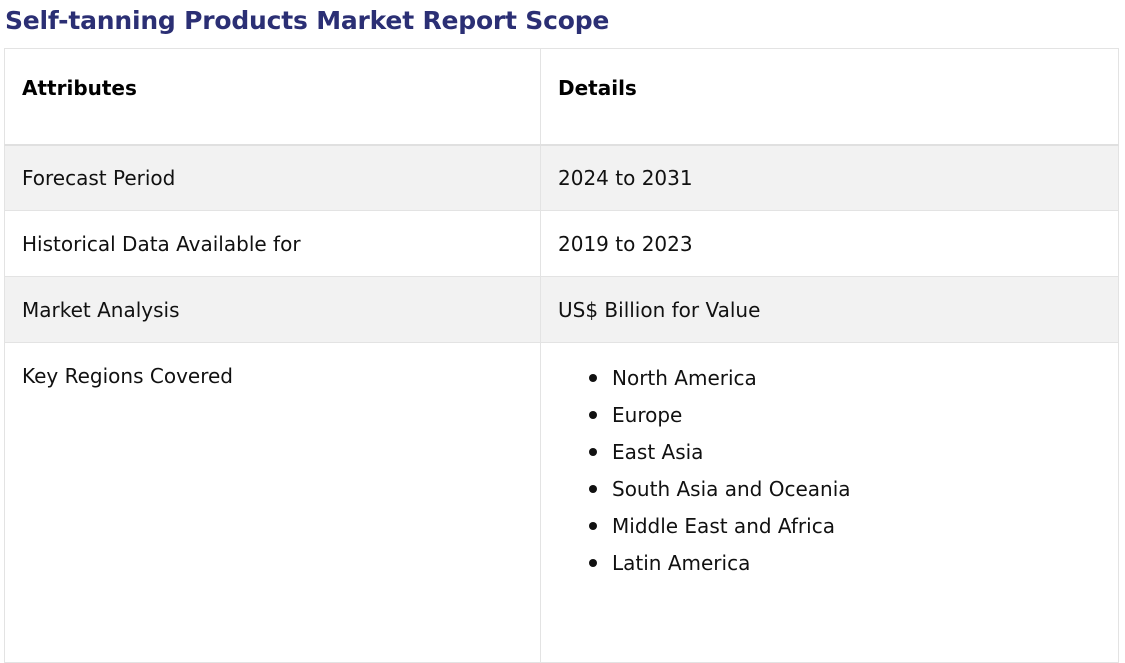 The image size is (1125, 663). I want to click on list-item-region: Latin America, so click(845, 567).